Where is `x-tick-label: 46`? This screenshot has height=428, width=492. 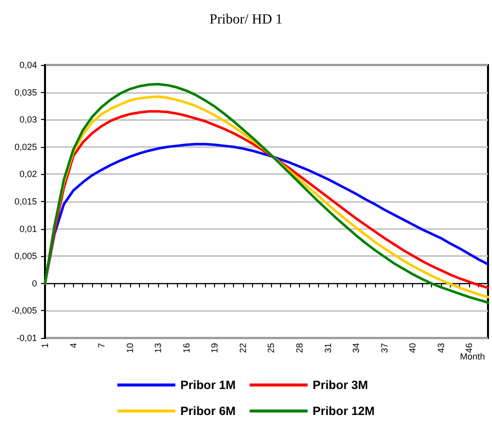
x-tick-label: 46 is located at coordinates (469, 348).